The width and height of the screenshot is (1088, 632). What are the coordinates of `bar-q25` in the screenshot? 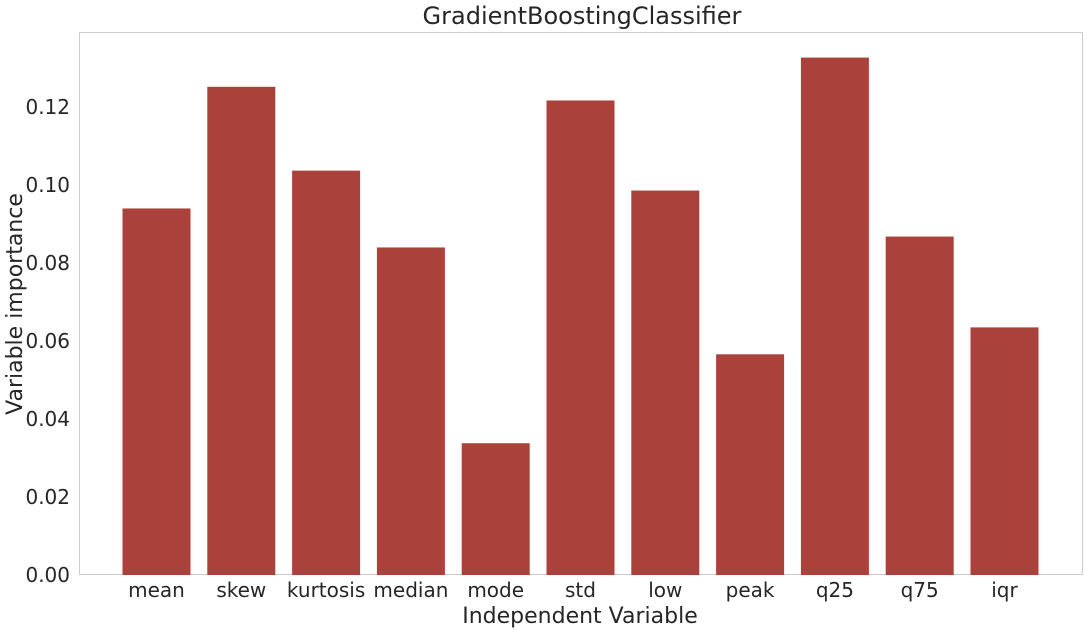 It's located at (834, 316).